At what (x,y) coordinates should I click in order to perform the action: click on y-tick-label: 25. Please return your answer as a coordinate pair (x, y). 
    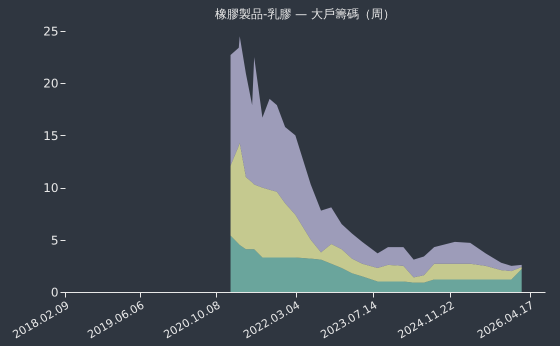
    Looking at the image, I should click on (50, 31).